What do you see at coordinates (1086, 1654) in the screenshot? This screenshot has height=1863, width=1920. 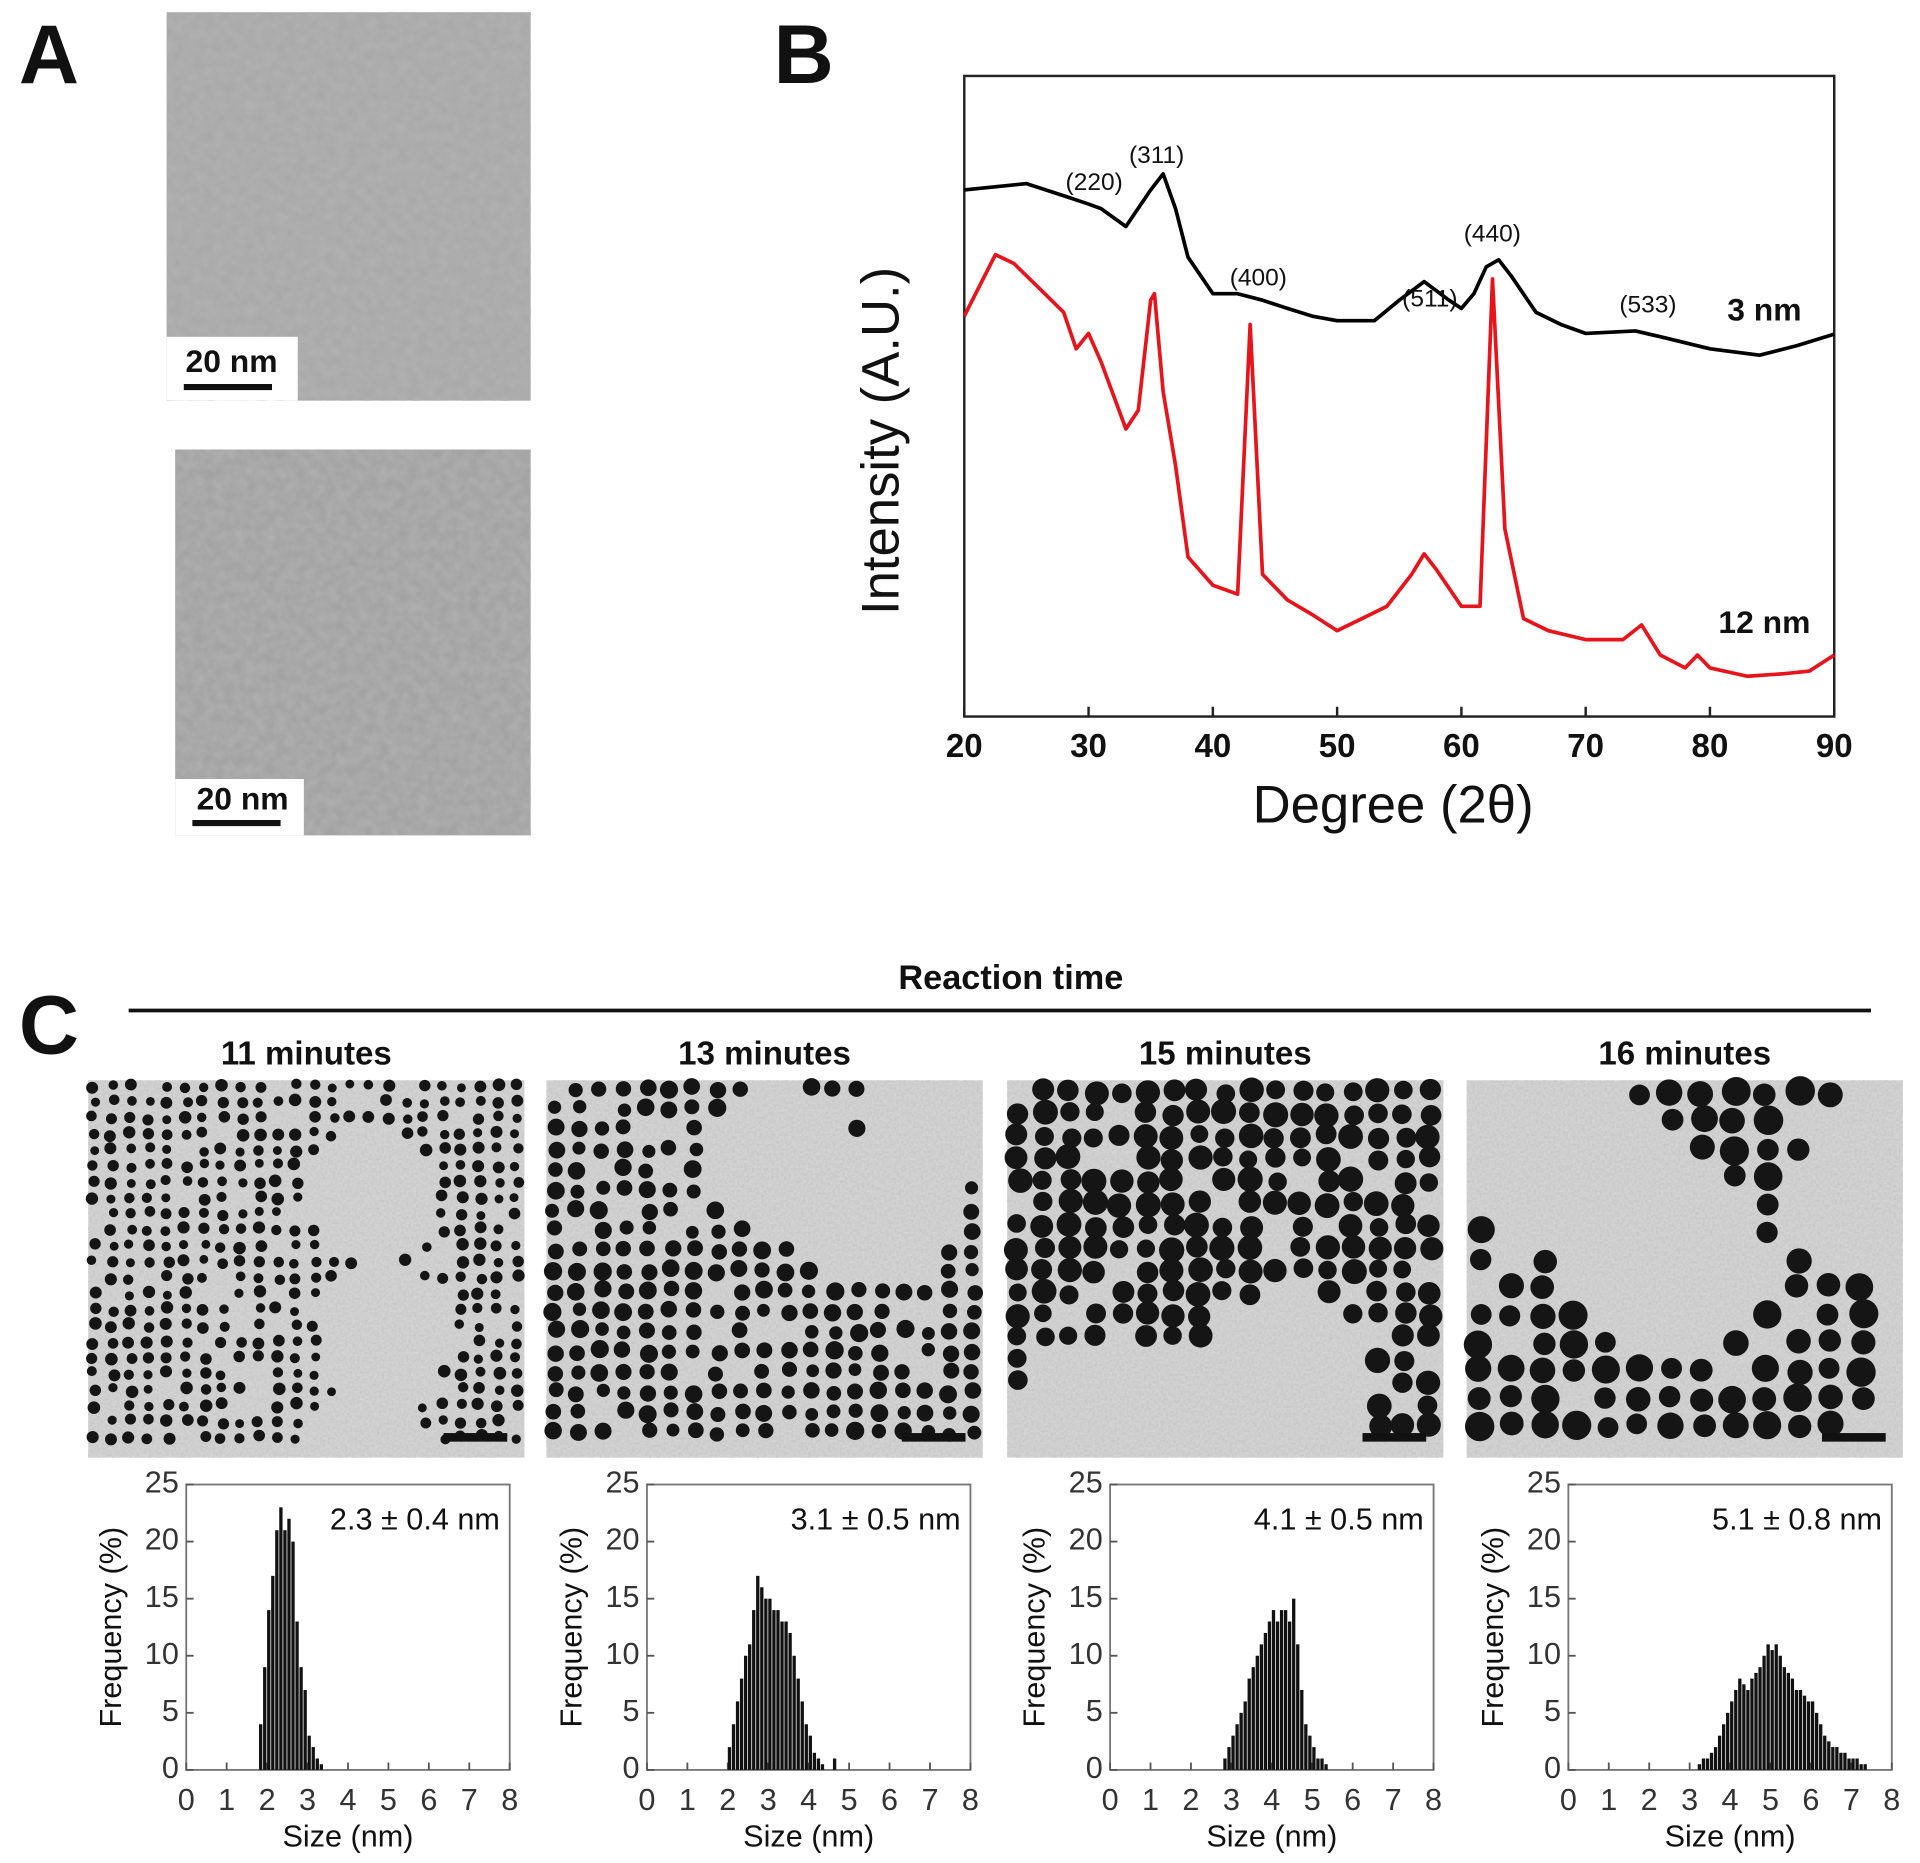 I see `y-tick-label: 10` at bounding box center [1086, 1654].